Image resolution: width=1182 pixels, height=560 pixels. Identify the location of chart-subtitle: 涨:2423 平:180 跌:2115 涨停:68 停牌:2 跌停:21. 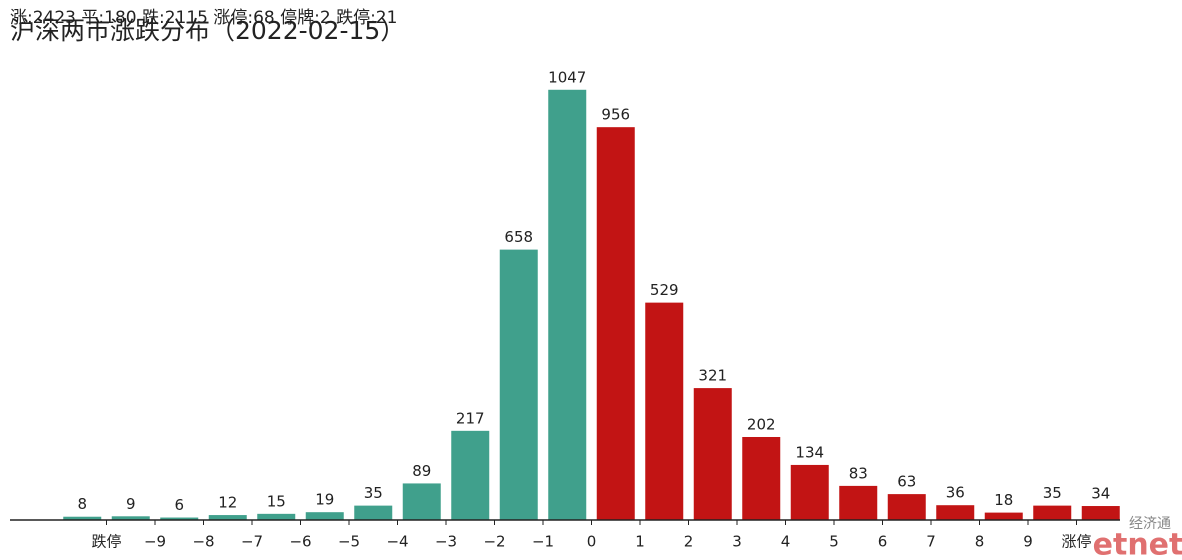
(203, 18).